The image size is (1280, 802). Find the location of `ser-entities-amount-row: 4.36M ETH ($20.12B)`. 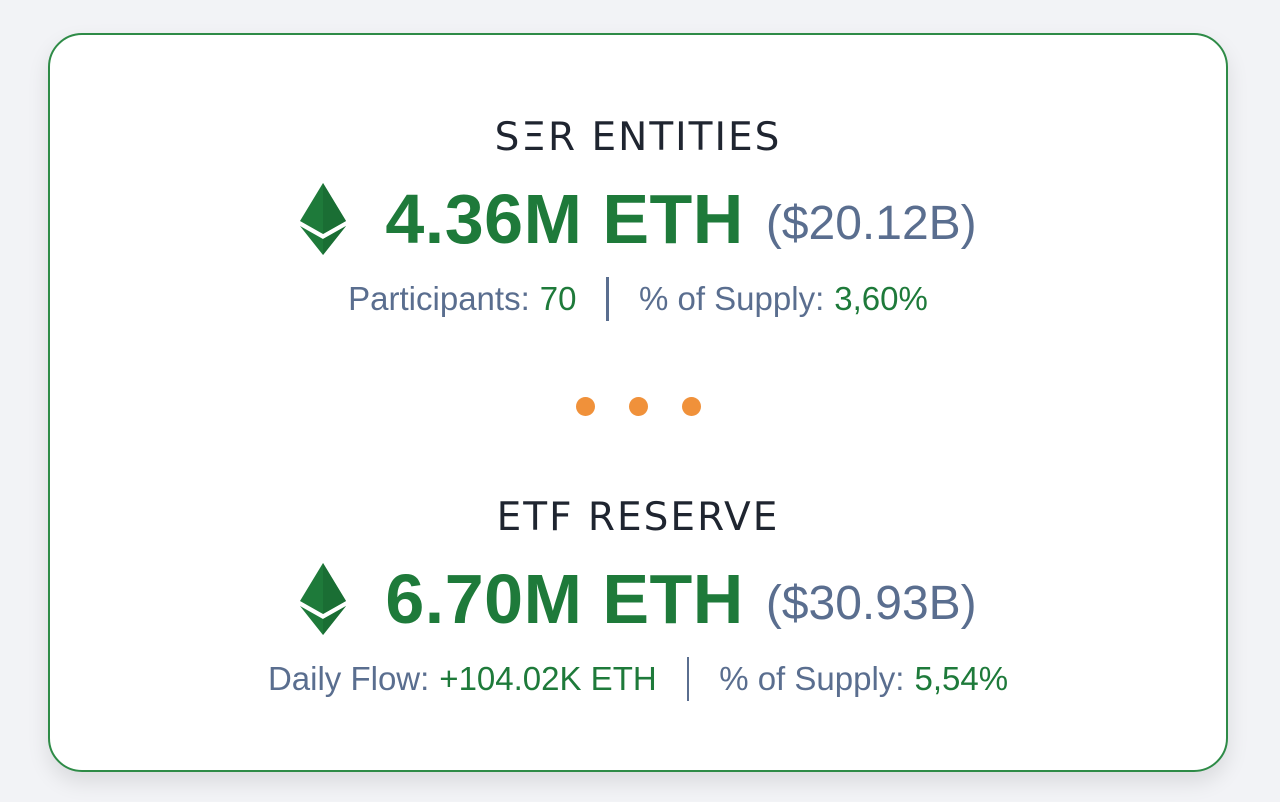

ser-entities-amount-row: 4.36M ETH ($20.12B) is located at coordinates (638, 219).